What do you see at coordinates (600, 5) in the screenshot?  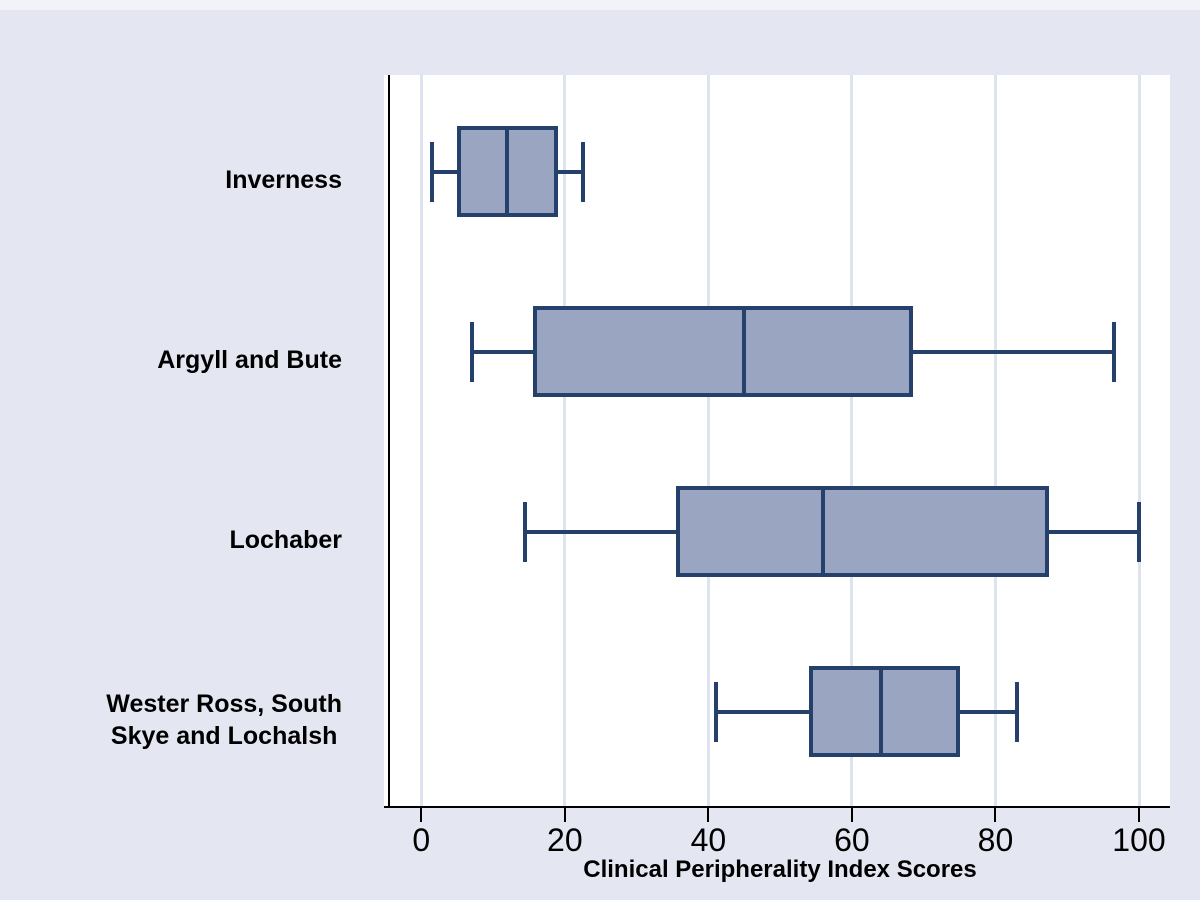 I see `window-top-strip` at bounding box center [600, 5].